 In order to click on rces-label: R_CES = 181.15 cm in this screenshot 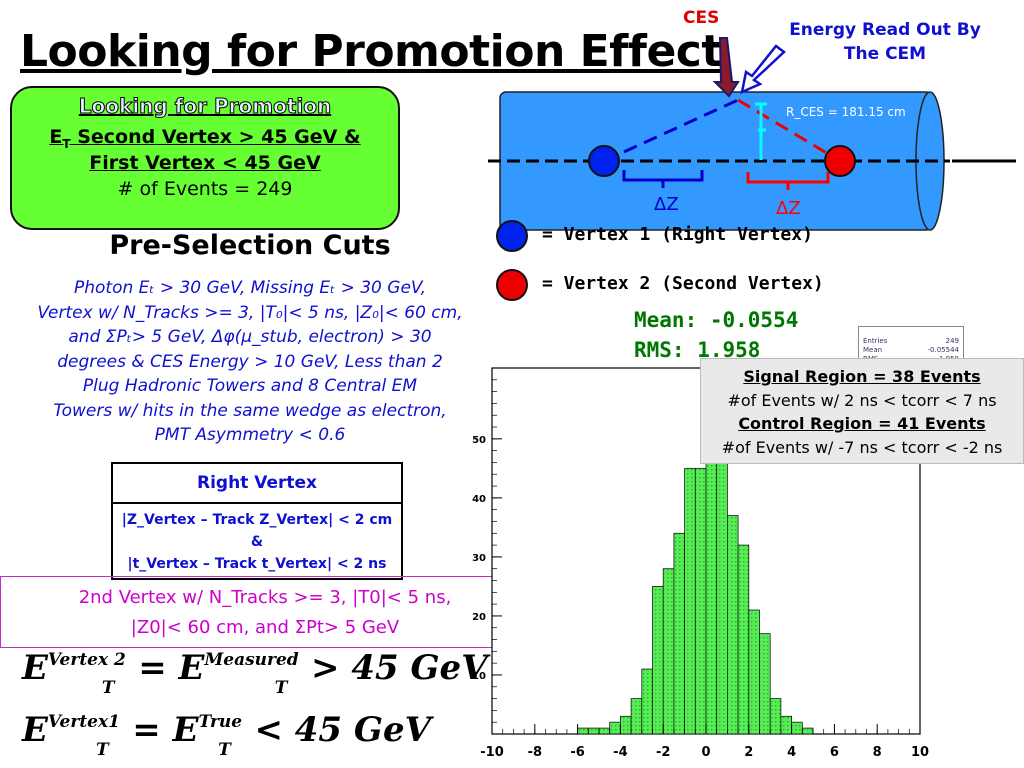, I will do `click(846, 112)`.